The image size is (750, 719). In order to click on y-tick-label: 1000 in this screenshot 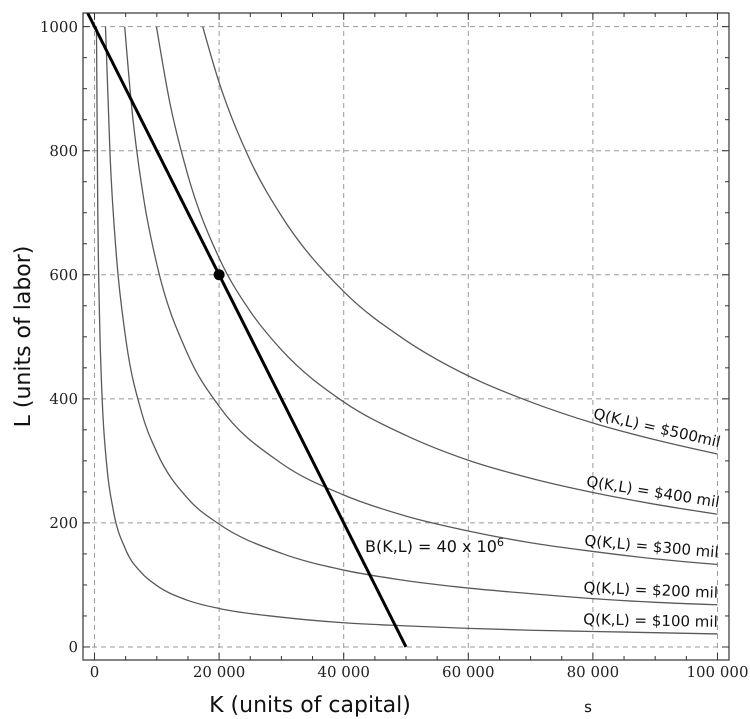, I will do `click(59, 27)`.